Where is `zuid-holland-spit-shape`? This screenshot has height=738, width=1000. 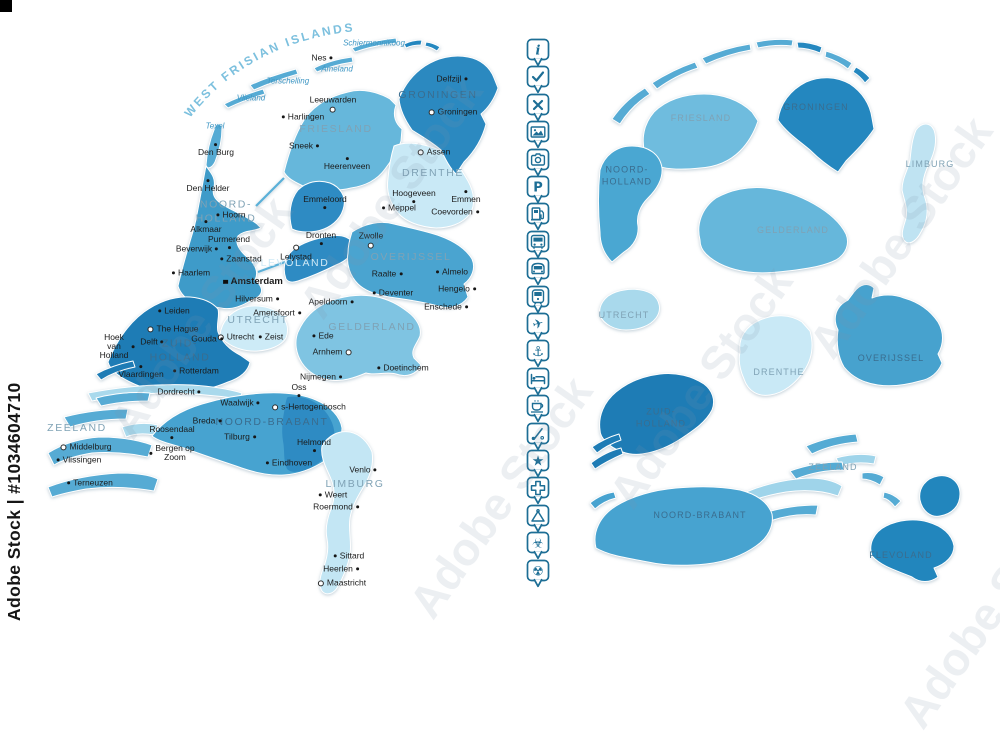 zuid-holland-spit-shape is located at coordinates (115, 370).